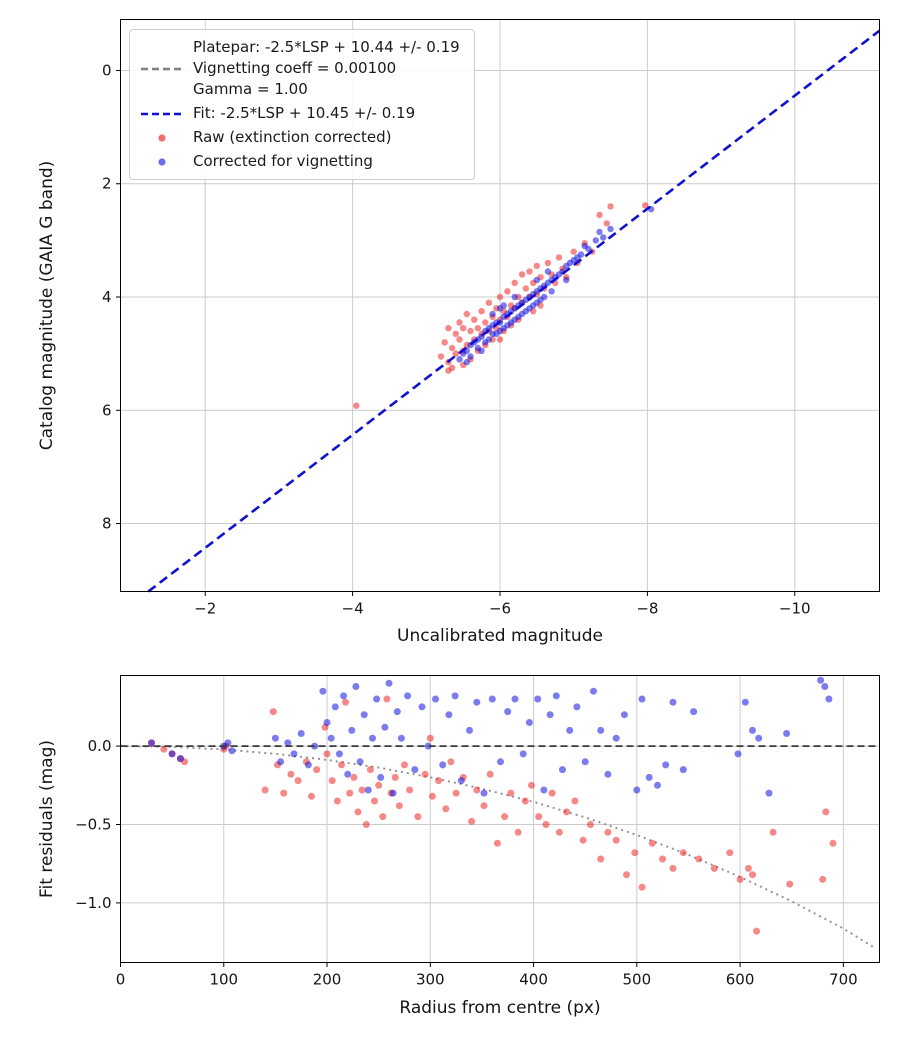 The width and height of the screenshot is (900, 1050). What do you see at coordinates (162, 69) in the screenshot?
I see `platepar-dashed-line-sample` at bounding box center [162, 69].